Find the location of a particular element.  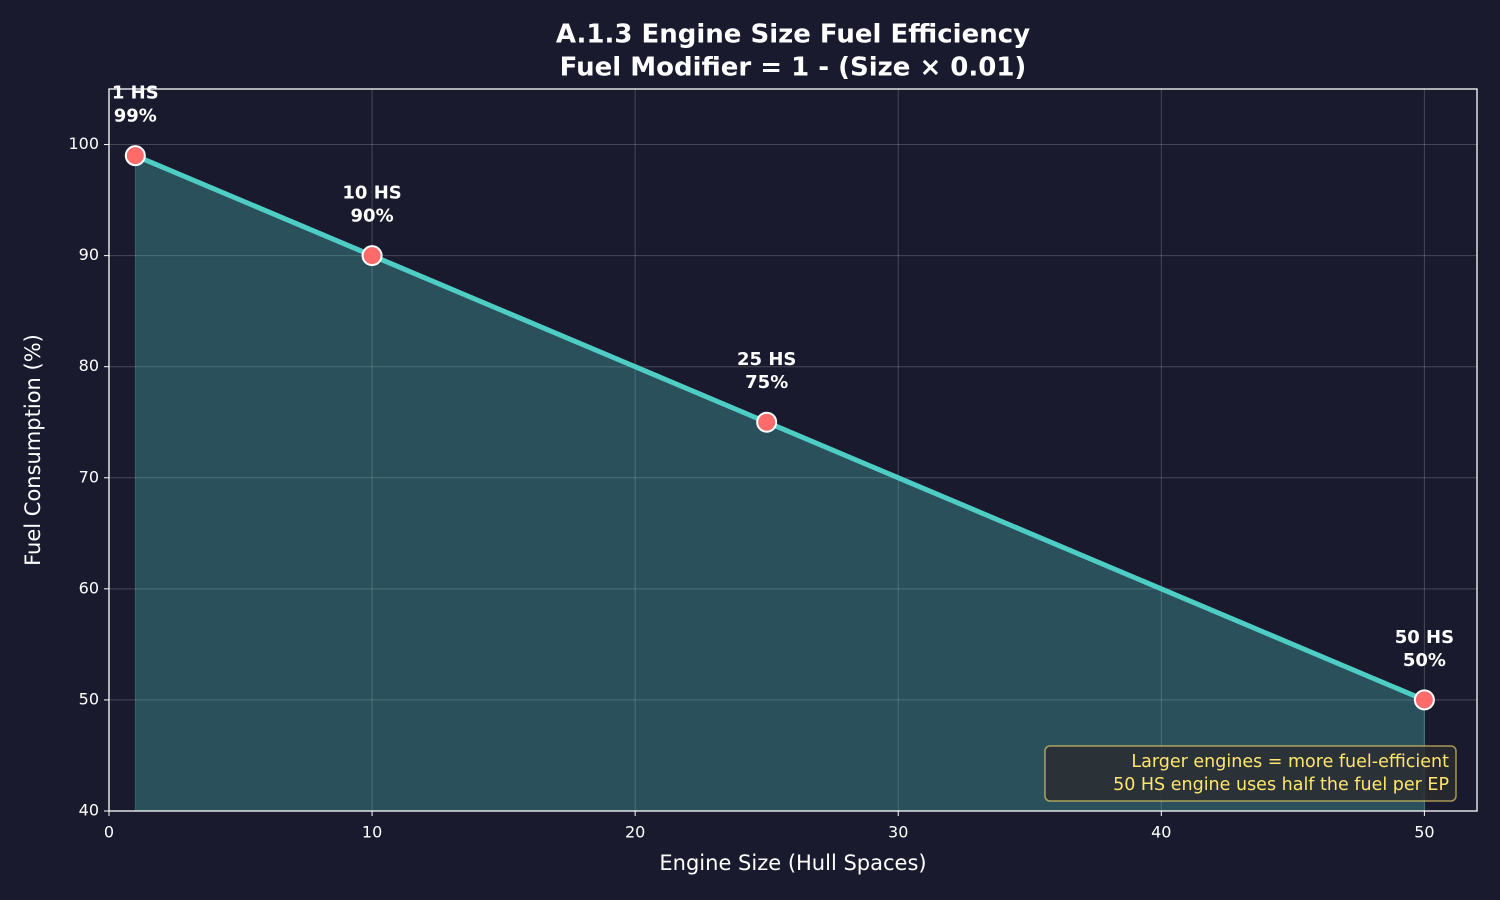

chart-subtitle: Fuel Modifier = 1 - (Size × 0.01) is located at coordinates (793, 68).